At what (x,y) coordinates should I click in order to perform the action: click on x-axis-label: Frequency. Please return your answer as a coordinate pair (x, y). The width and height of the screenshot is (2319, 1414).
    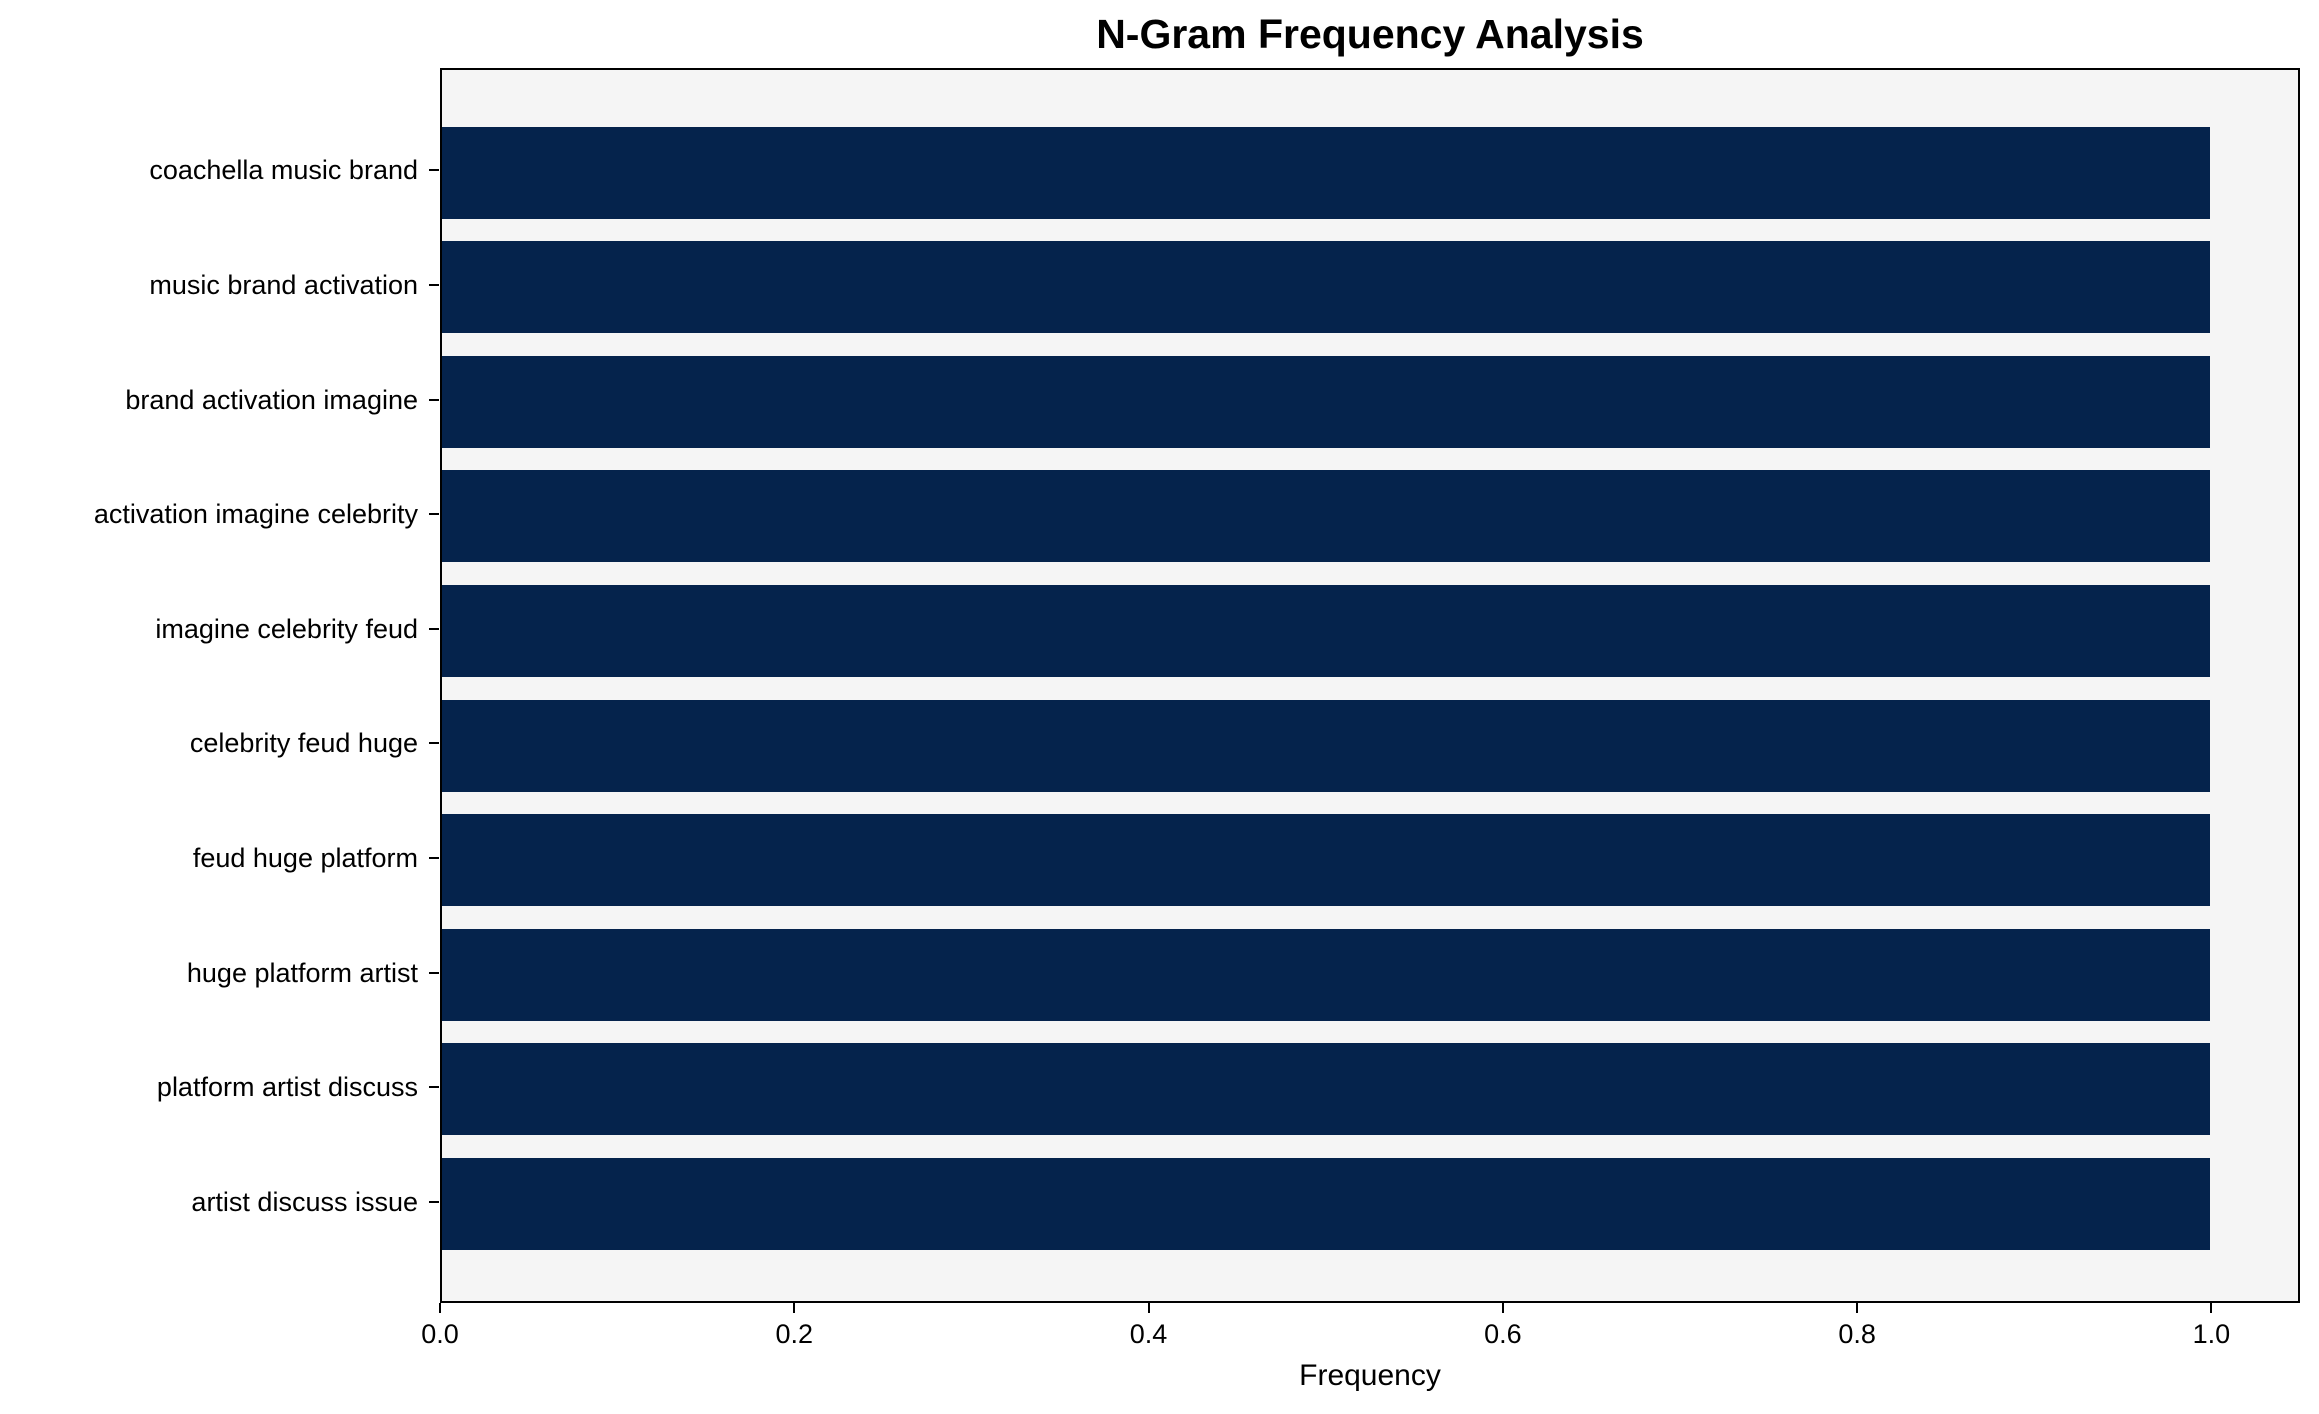
    Looking at the image, I should click on (1370, 1375).